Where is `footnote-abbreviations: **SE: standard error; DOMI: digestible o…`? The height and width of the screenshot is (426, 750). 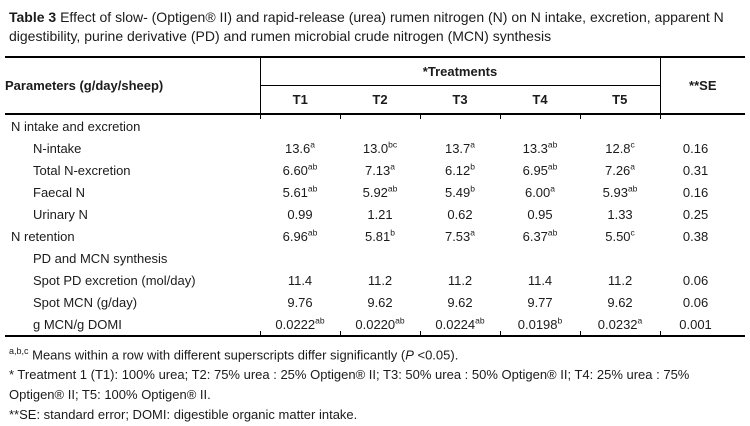 footnote-abbreviations: **SE: standard error; DOMI: digestible o… is located at coordinates (183, 415).